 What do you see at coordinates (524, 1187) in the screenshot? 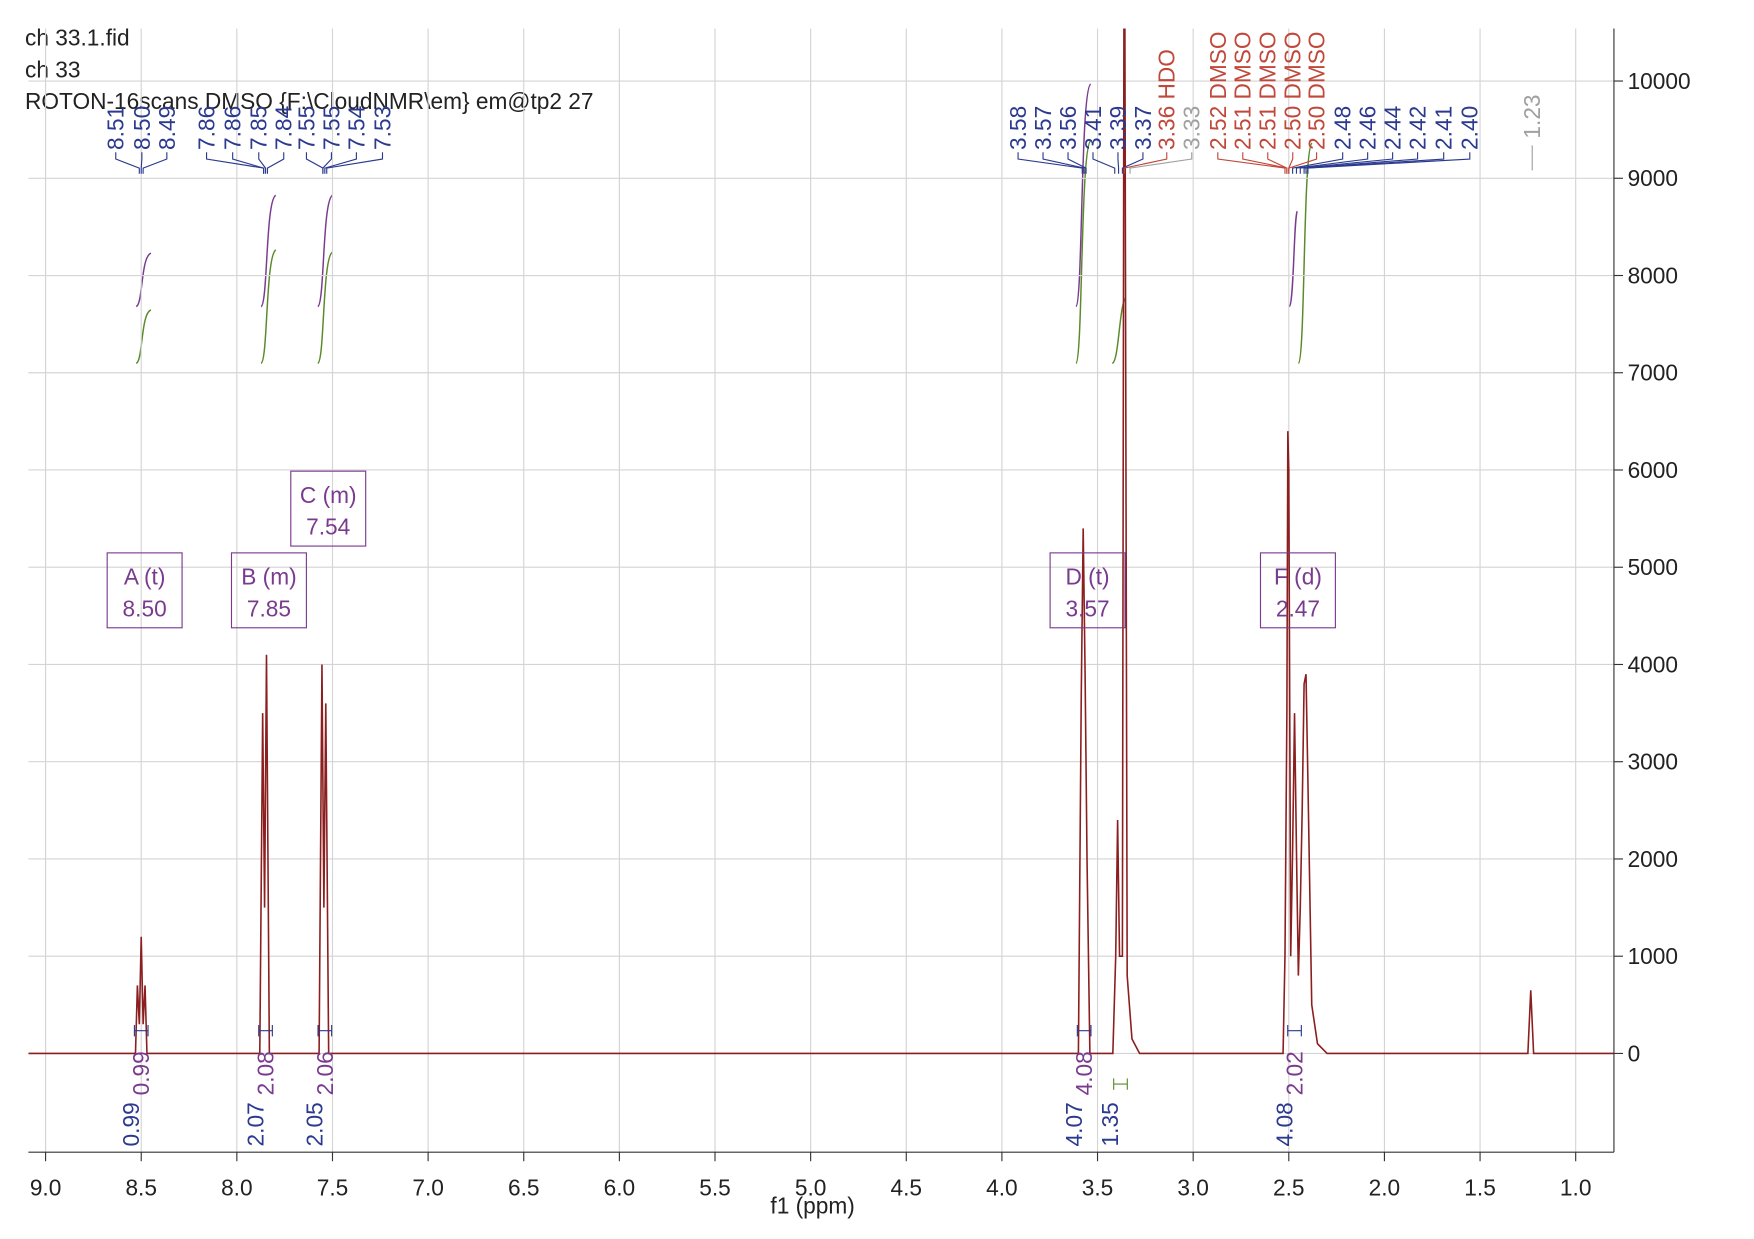
I see `x-tick-label: 6.5` at bounding box center [524, 1187].